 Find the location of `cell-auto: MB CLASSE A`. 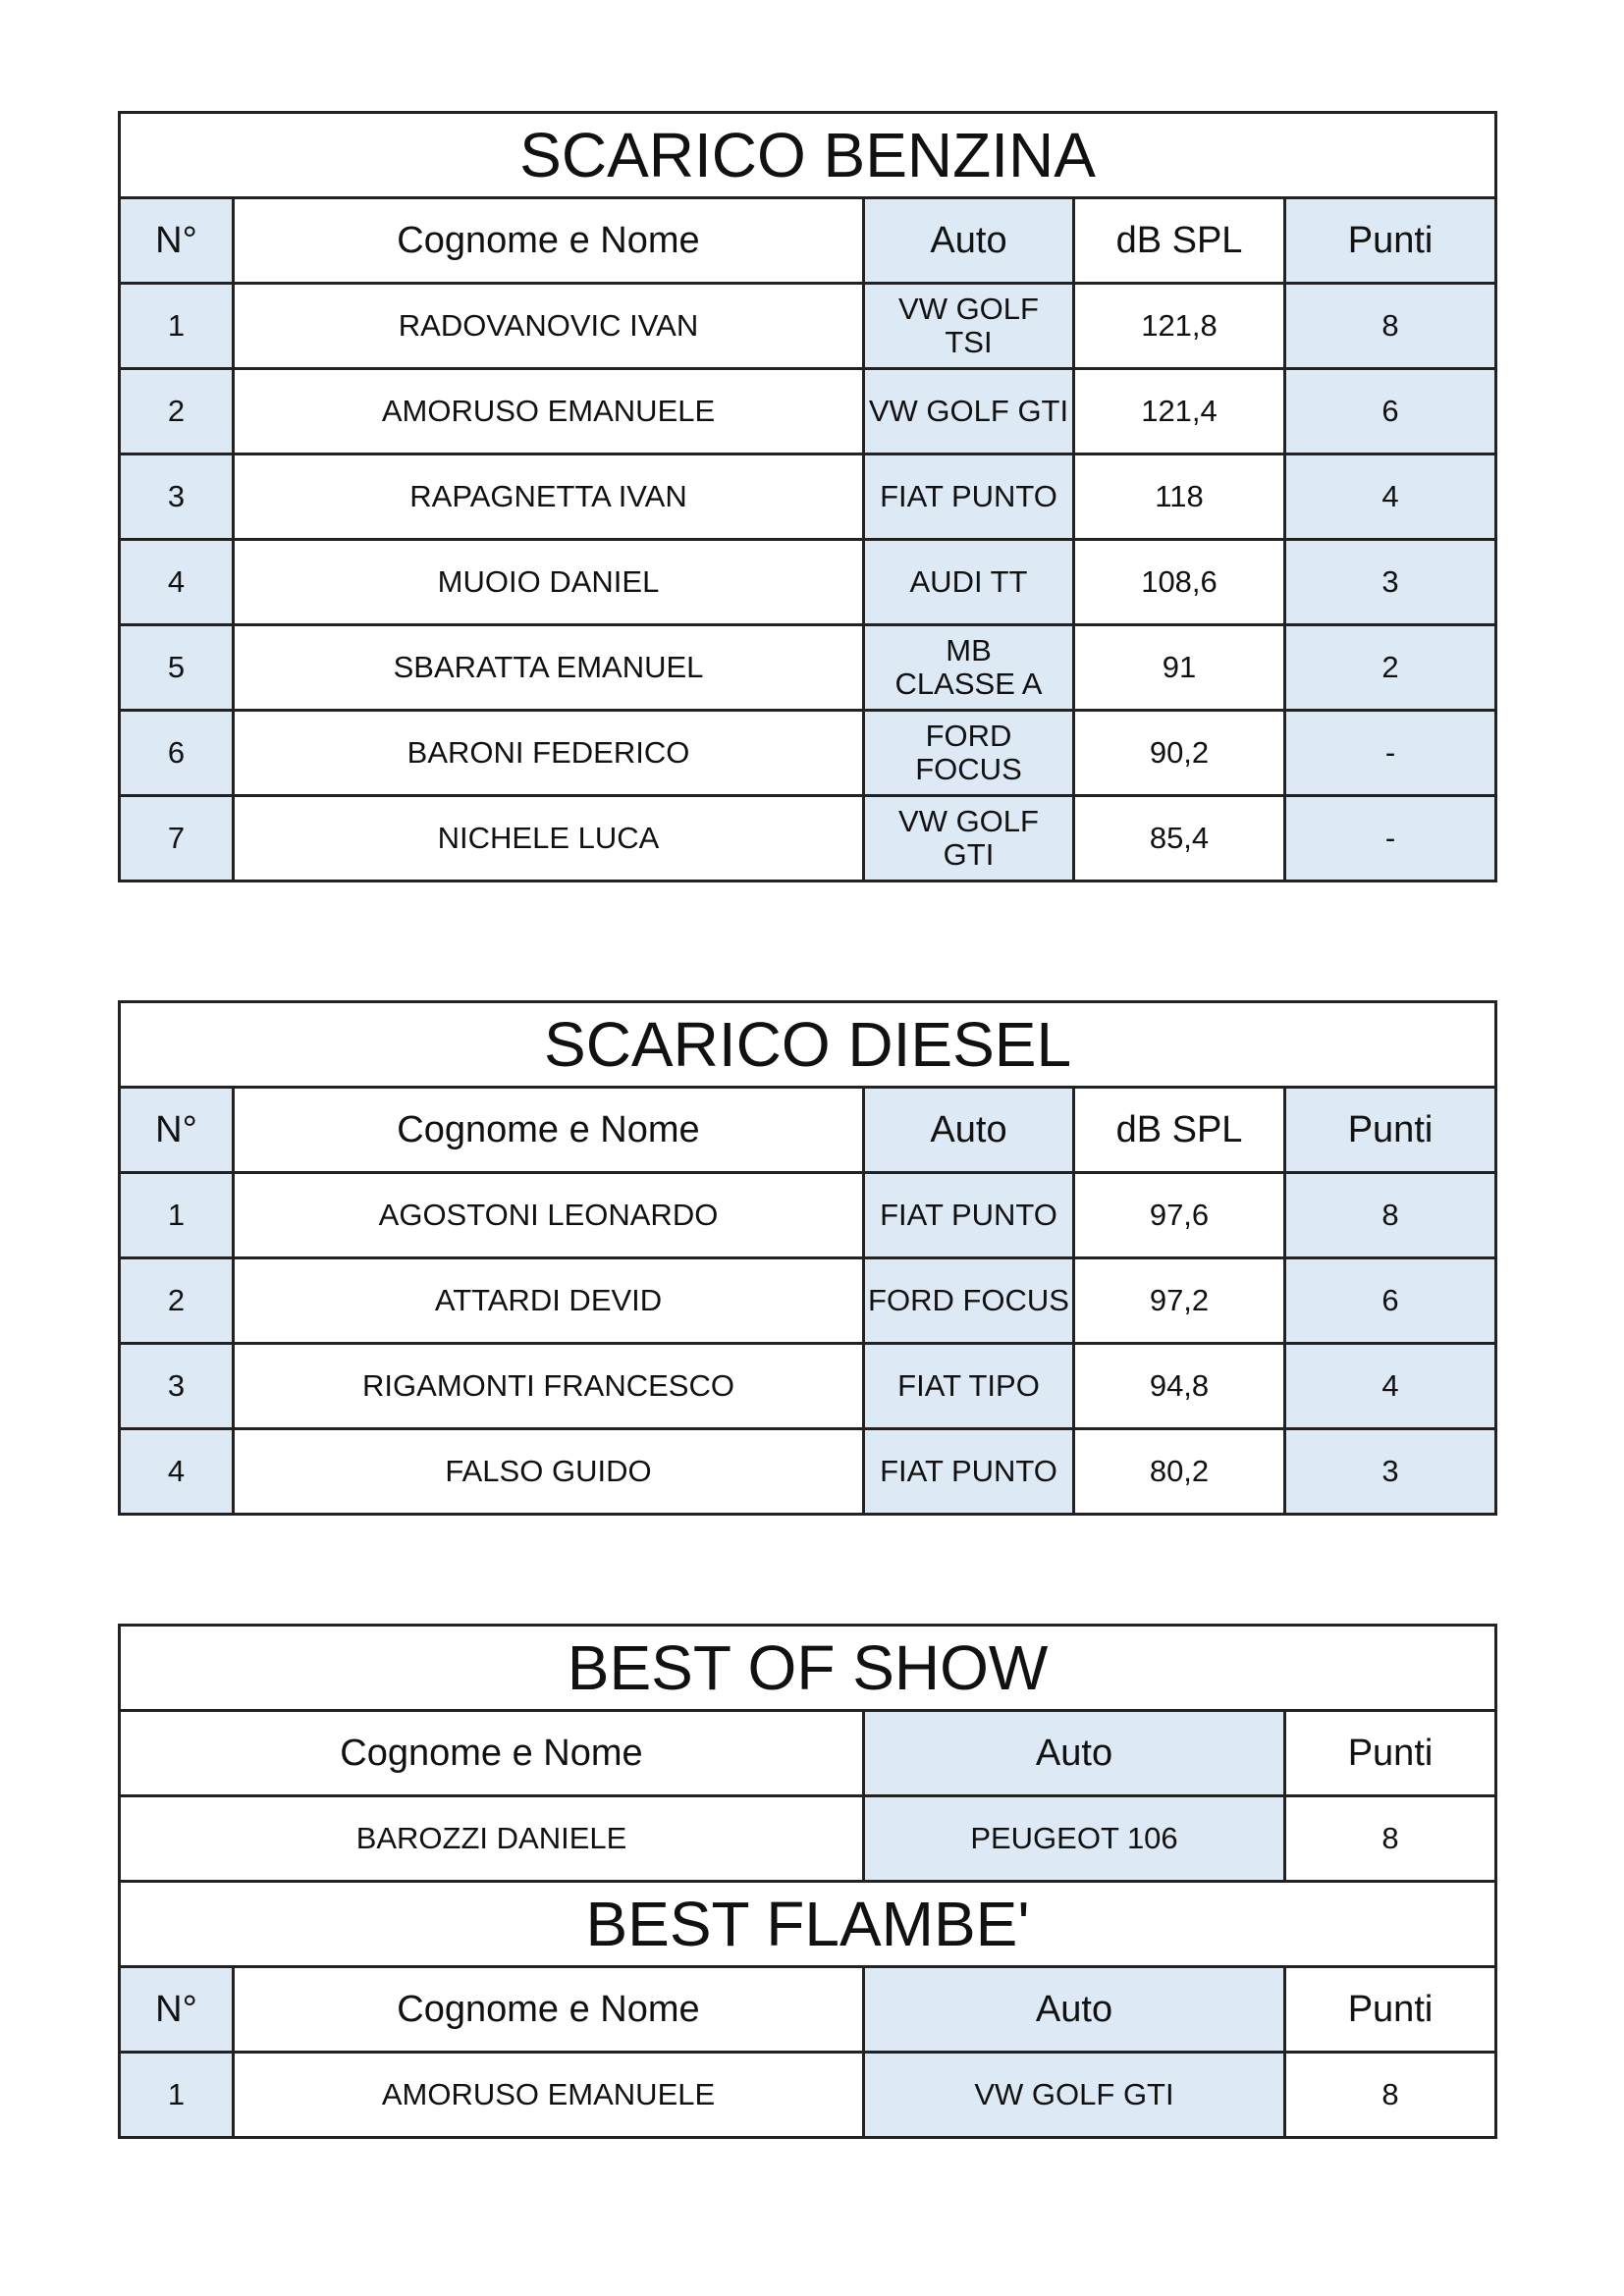

cell-auto: MB CLASSE A is located at coordinates (968, 667).